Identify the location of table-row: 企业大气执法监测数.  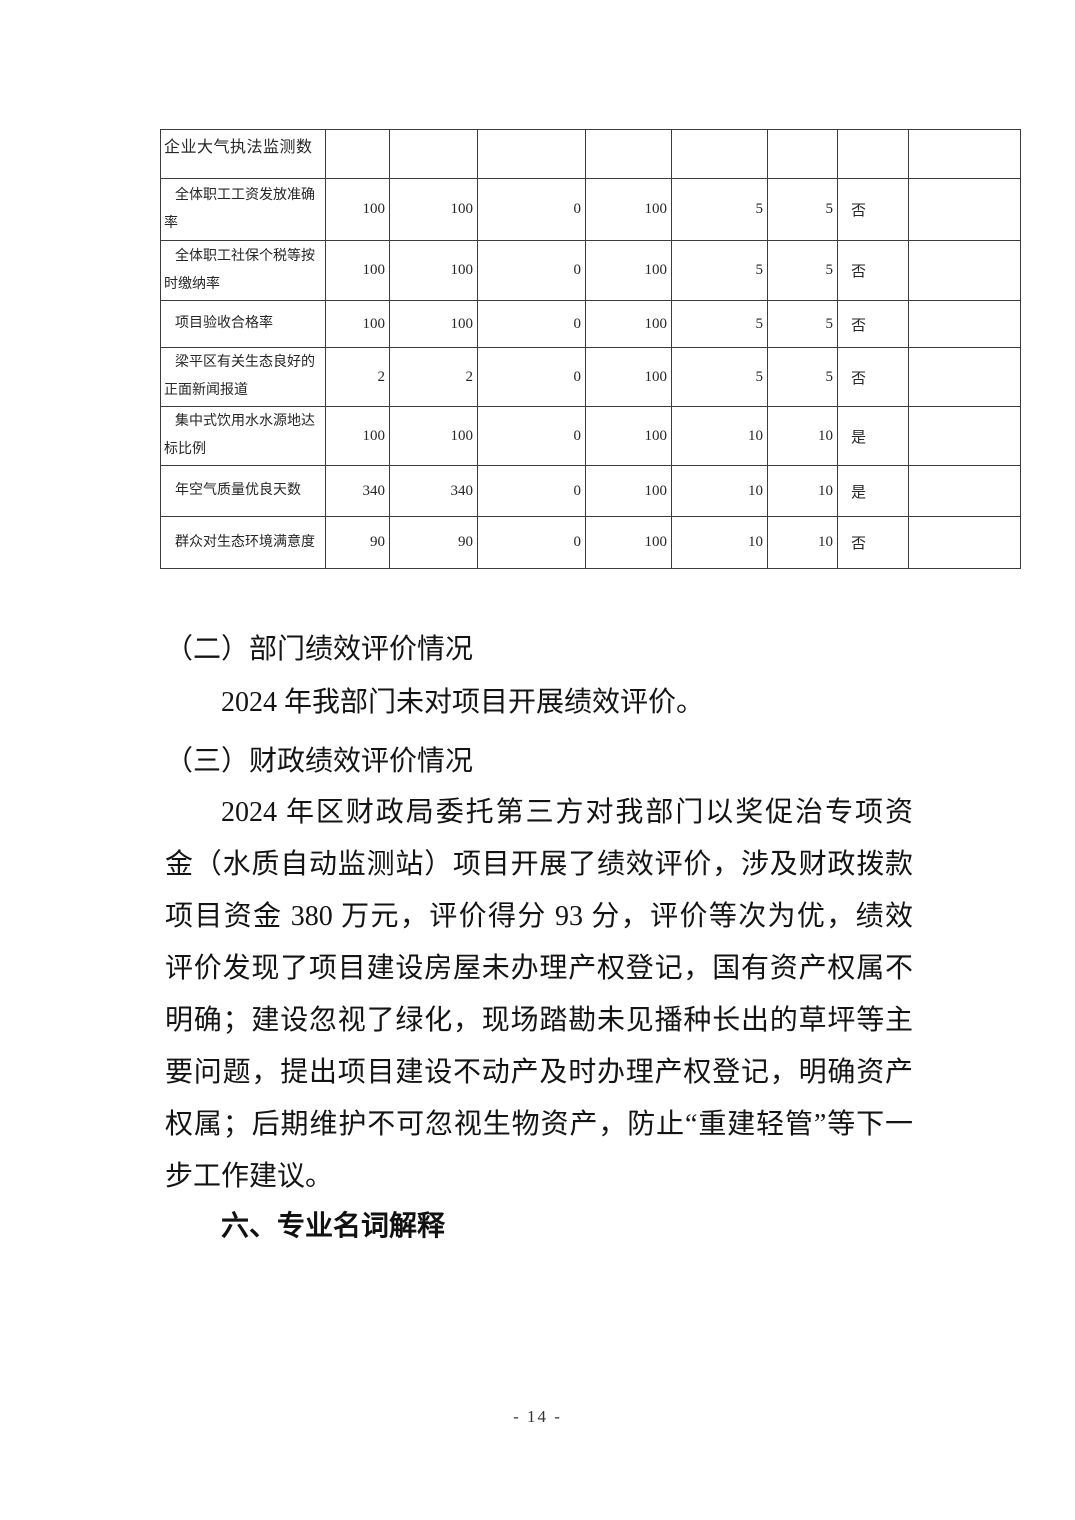
(590, 154).